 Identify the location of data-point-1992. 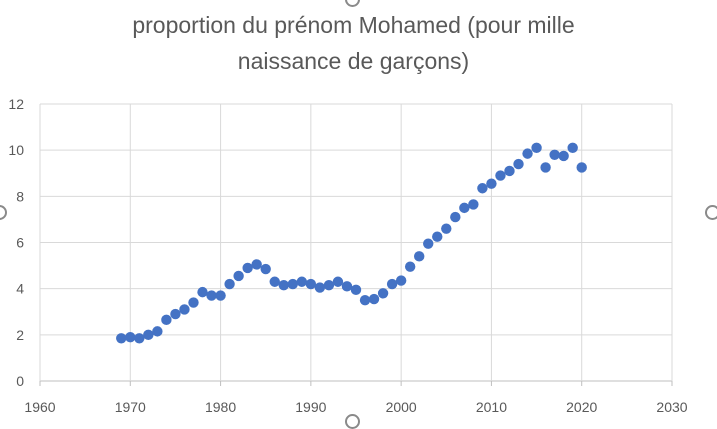
(329, 285).